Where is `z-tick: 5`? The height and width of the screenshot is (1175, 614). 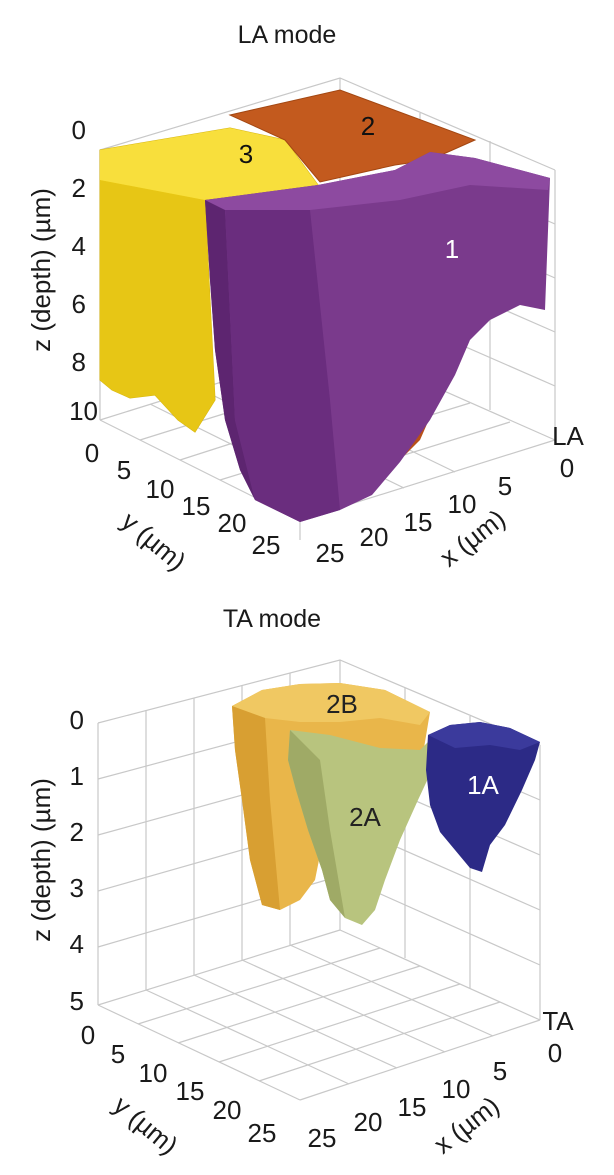
z-tick: 5 is located at coordinates (77, 1001).